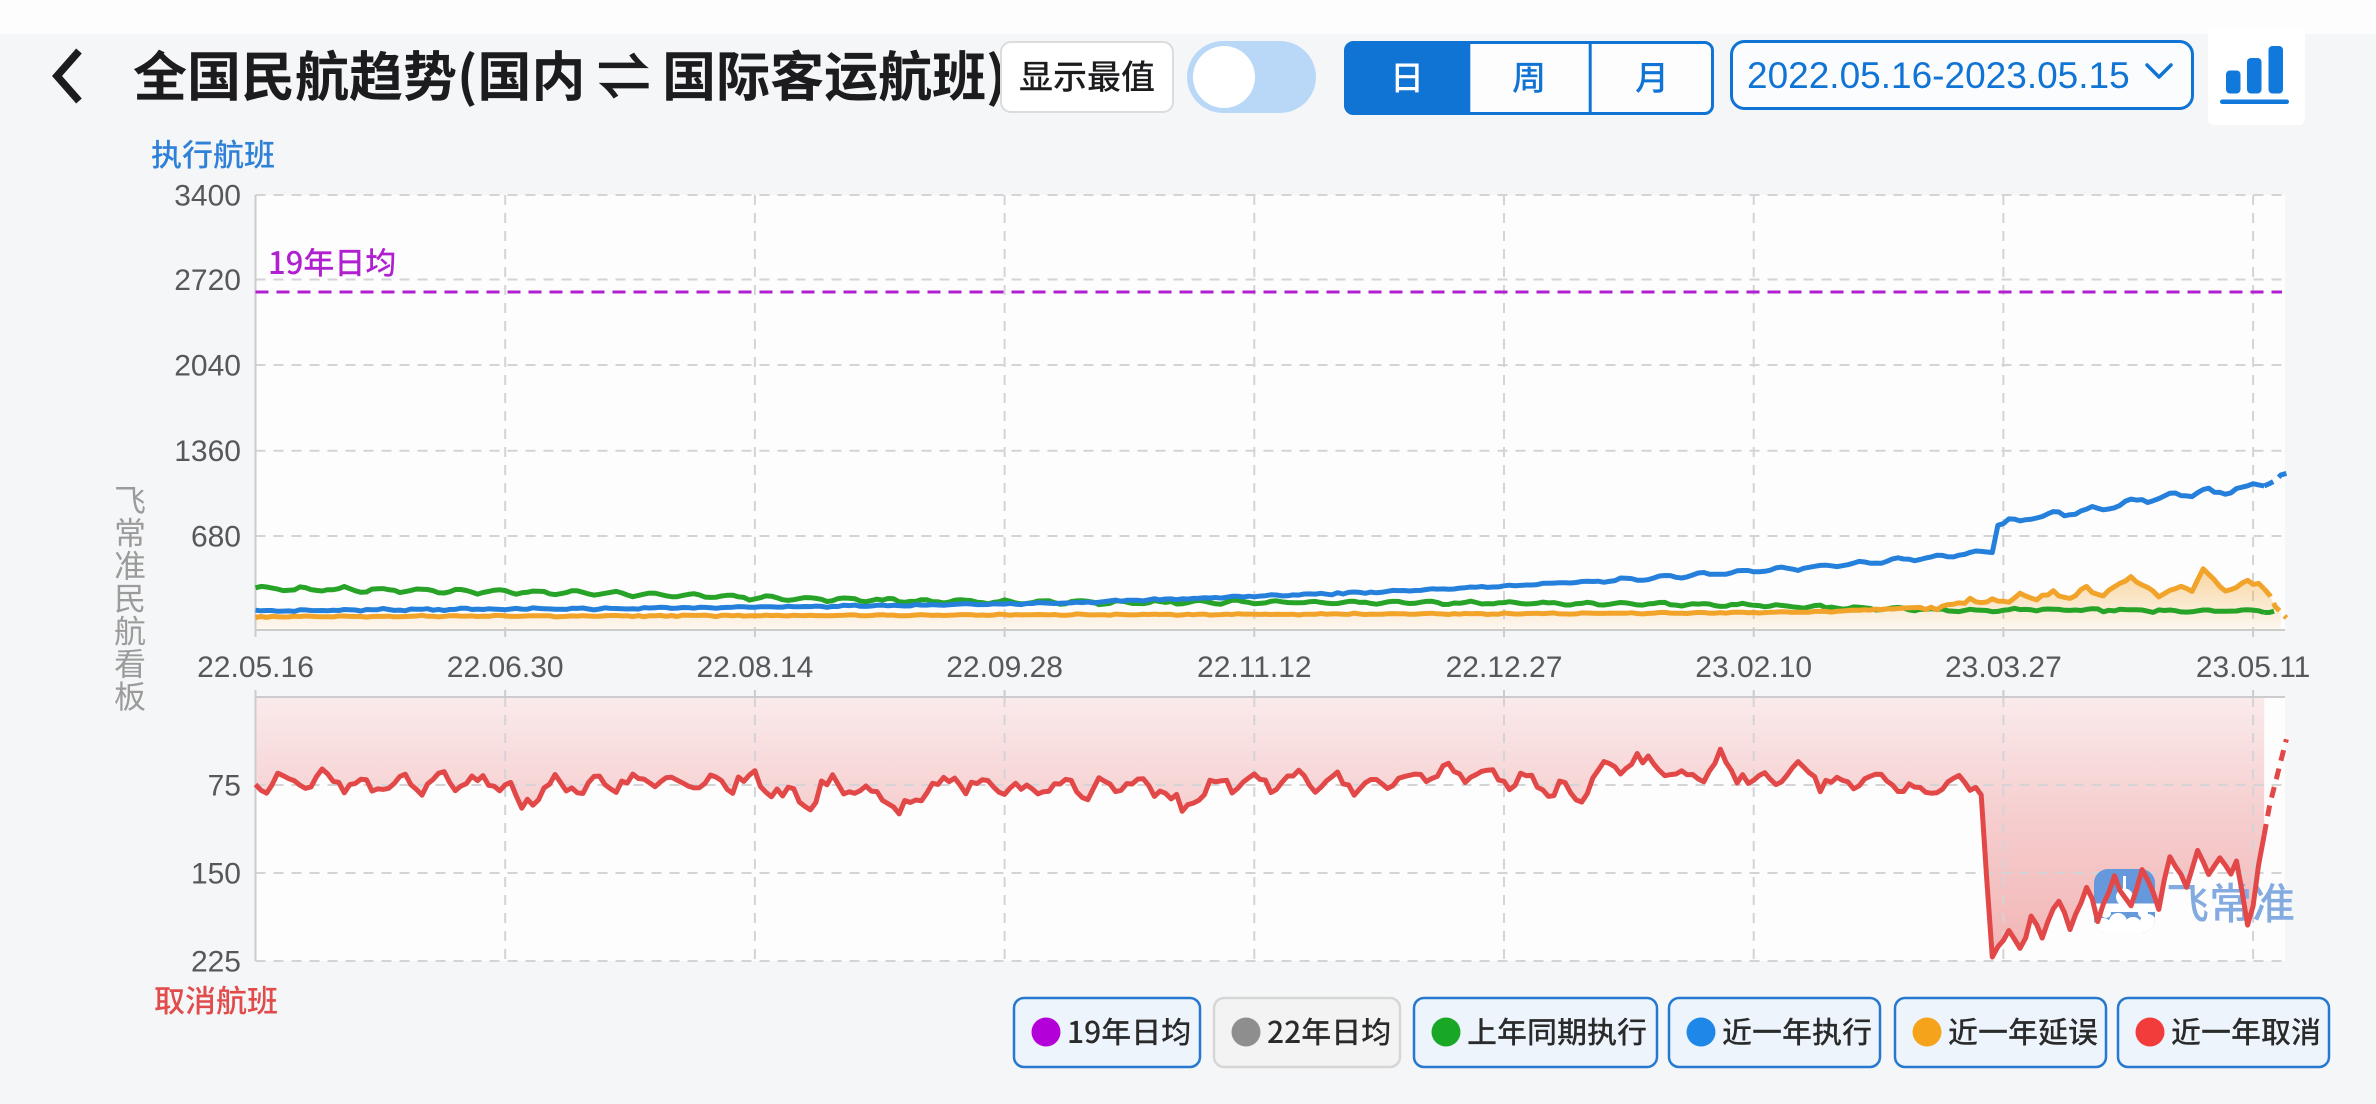  I want to click on svg-text: 225, so click(216, 962).